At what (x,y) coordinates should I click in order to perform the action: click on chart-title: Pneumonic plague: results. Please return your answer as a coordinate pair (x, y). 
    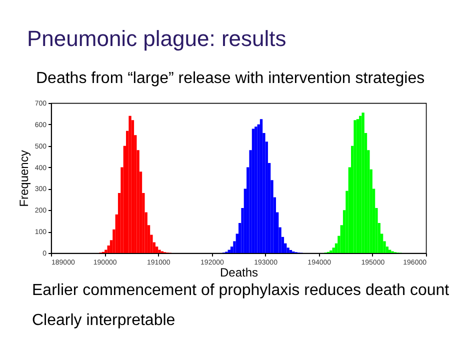
    Looking at the image, I should click on (156, 39).